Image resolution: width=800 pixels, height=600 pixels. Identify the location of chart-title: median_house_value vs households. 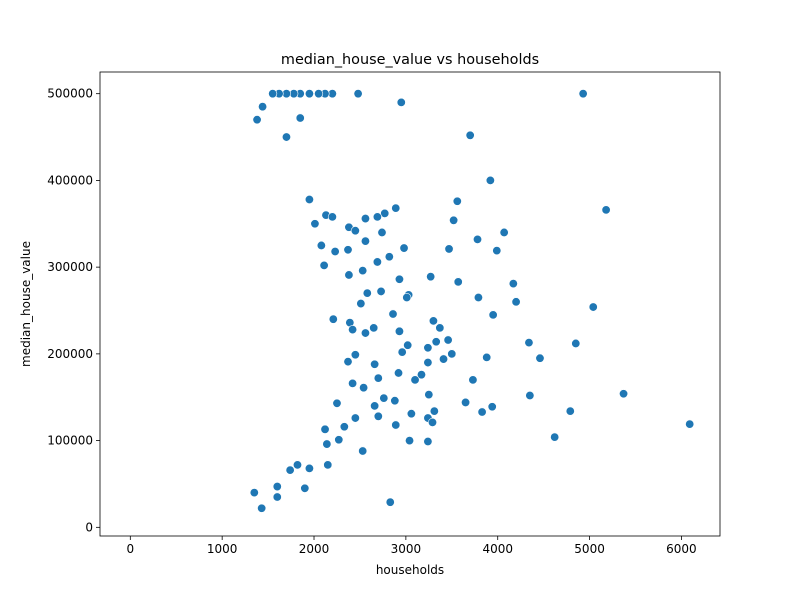
(410, 60).